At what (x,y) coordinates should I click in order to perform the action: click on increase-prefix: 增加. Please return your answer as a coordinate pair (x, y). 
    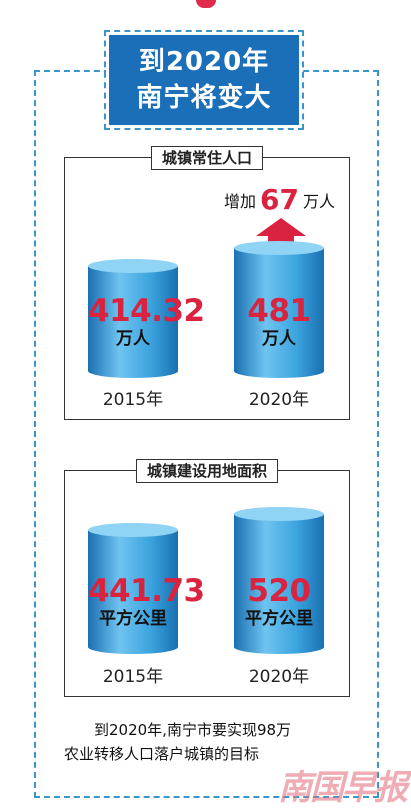
    Looking at the image, I should click on (240, 201).